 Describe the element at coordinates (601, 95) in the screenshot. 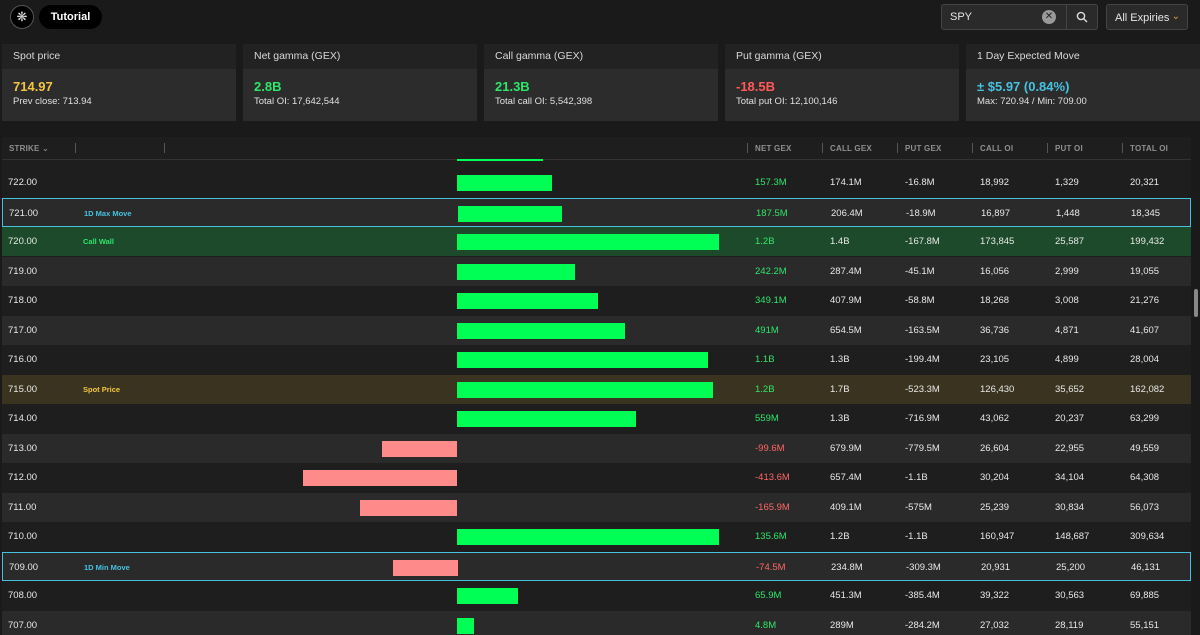

I see `metric-card-body: 21.3B Total call OI: 5,542,398` at that location.